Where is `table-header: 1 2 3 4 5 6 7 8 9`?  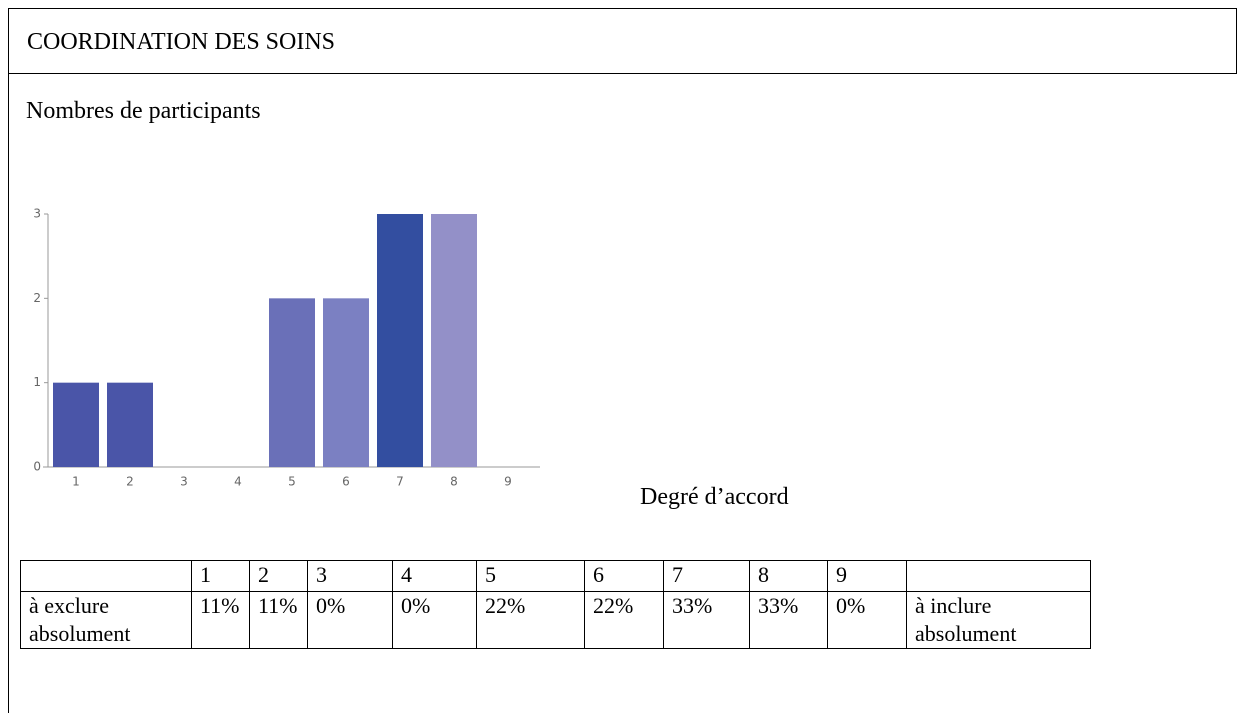
table-header: 1 2 3 4 5 6 7 8 9 is located at coordinates (555, 576).